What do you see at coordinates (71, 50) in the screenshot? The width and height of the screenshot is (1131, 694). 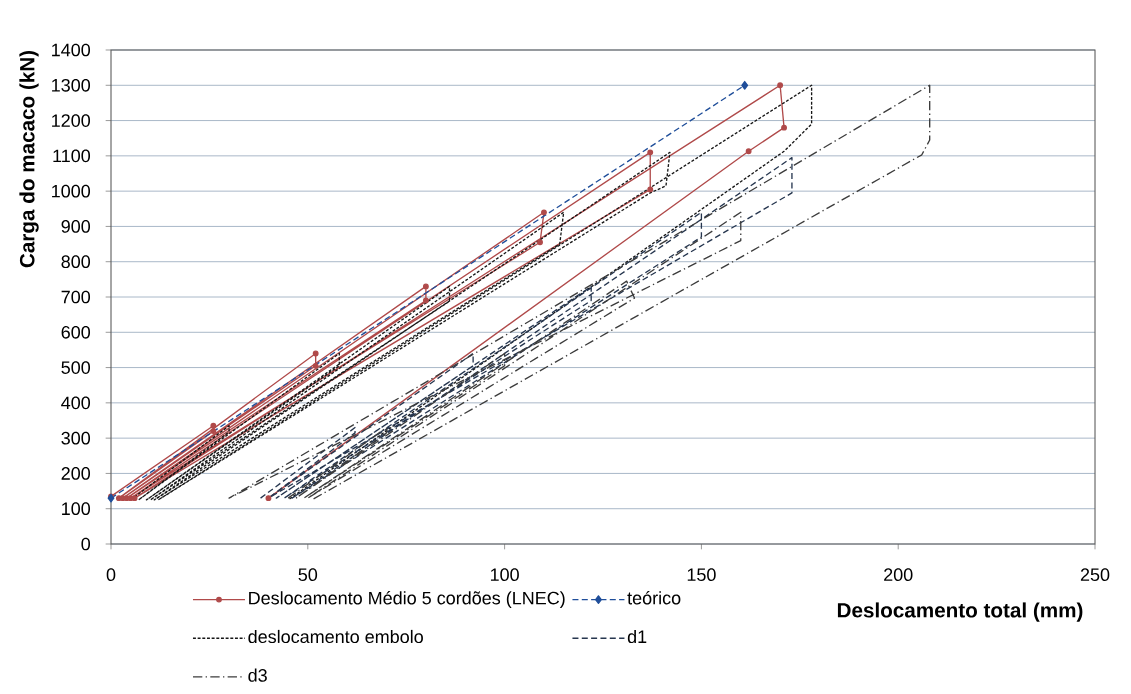 I see `y-tick-label: 1400` at bounding box center [71, 50].